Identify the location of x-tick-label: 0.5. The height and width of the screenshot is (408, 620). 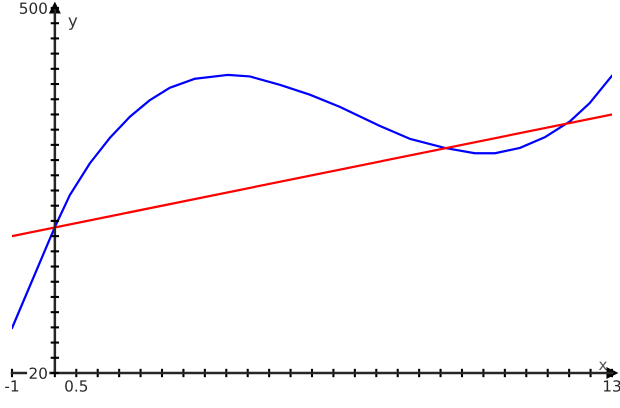
(76, 386).